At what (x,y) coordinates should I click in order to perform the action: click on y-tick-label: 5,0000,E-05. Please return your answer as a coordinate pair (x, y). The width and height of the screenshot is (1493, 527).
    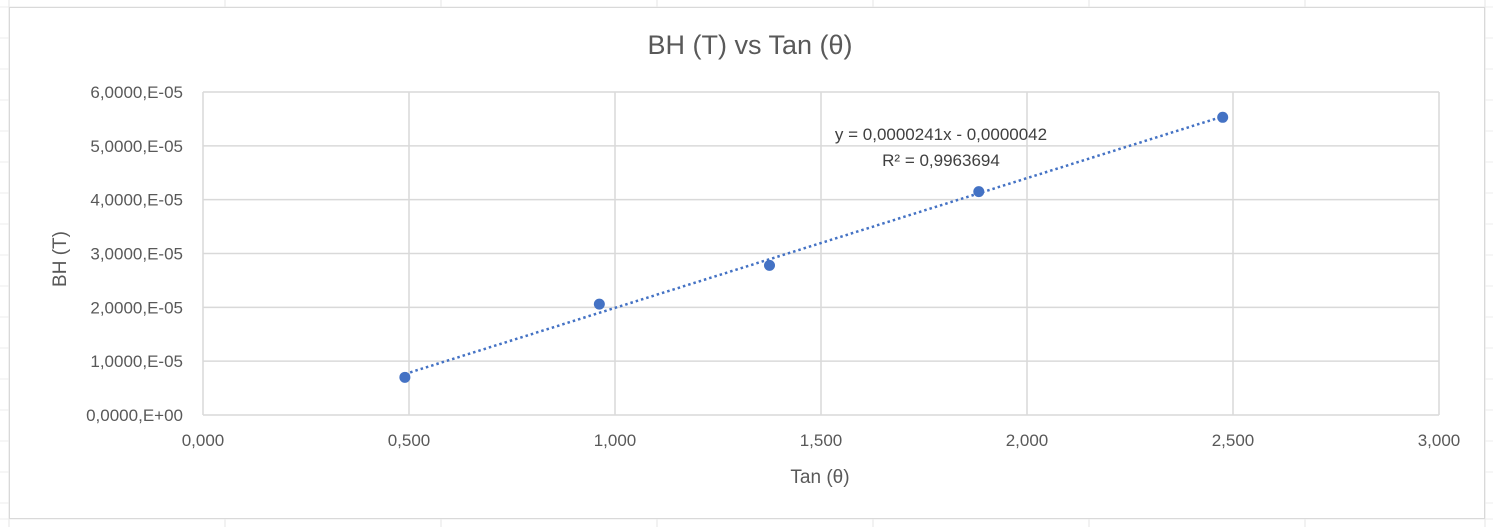
    Looking at the image, I should click on (136, 146).